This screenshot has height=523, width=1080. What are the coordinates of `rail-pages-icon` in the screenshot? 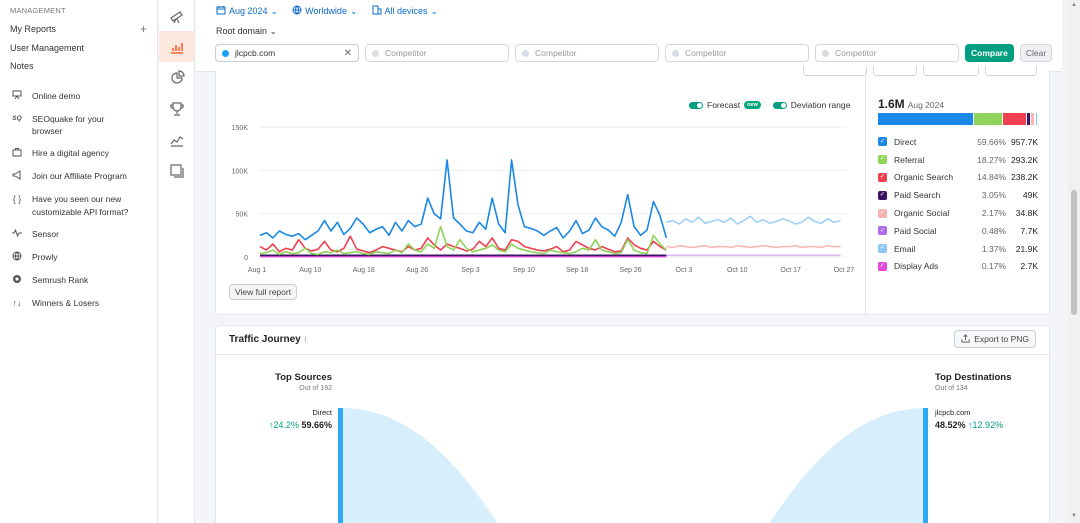 It's located at (176, 170).